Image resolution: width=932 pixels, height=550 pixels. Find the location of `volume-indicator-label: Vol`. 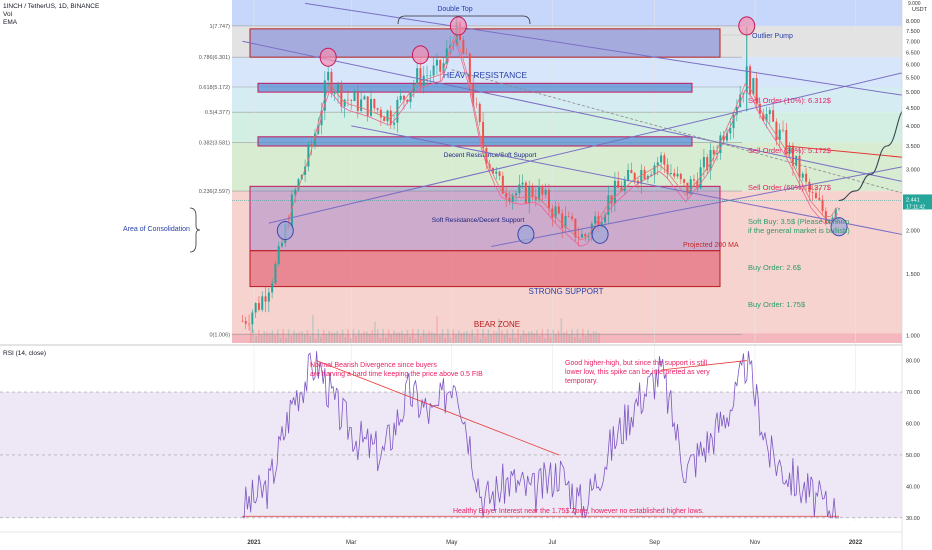

volume-indicator-label: Vol is located at coordinates (8, 14).